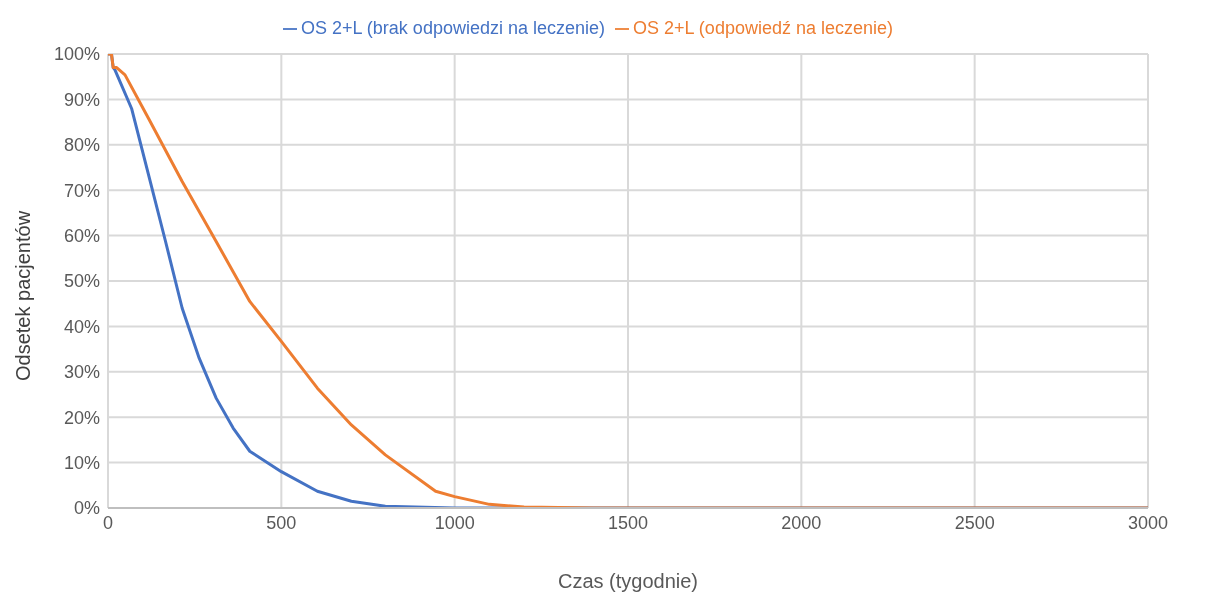  What do you see at coordinates (81, 145) in the screenshot?
I see `y-tick-label: 80%` at bounding box center [81, 145].